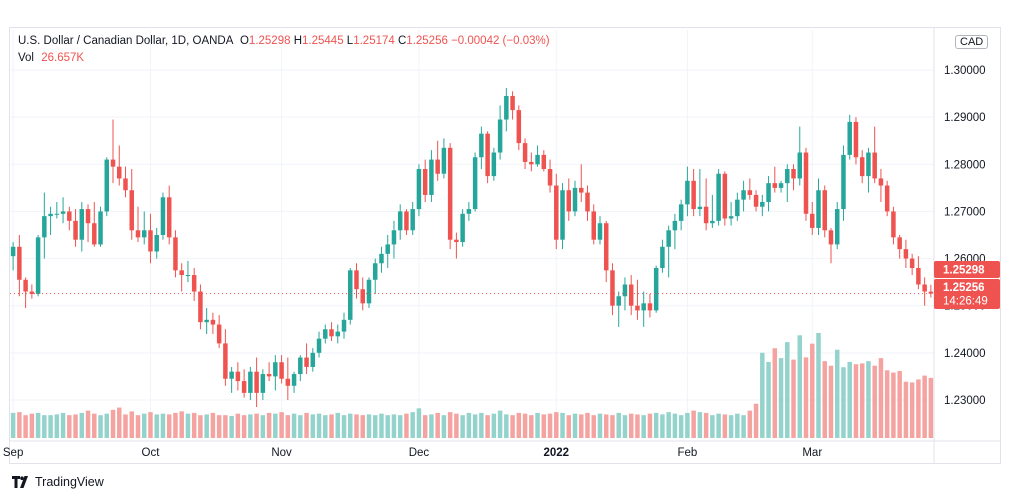 Image resolution: width=1012 pixels, height=501 pixels. What do you see at coordinates (281, 453) in the screenshot?
I see `time-tick-label: Nov` at bounding box center [281, 453].